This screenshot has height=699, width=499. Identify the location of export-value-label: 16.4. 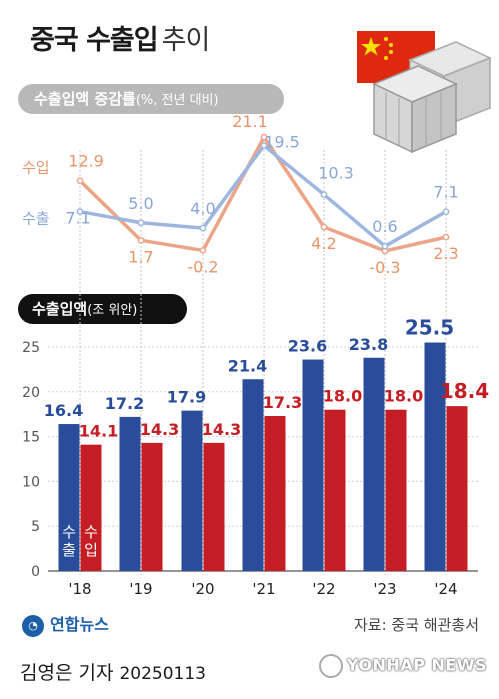
(63, 410).